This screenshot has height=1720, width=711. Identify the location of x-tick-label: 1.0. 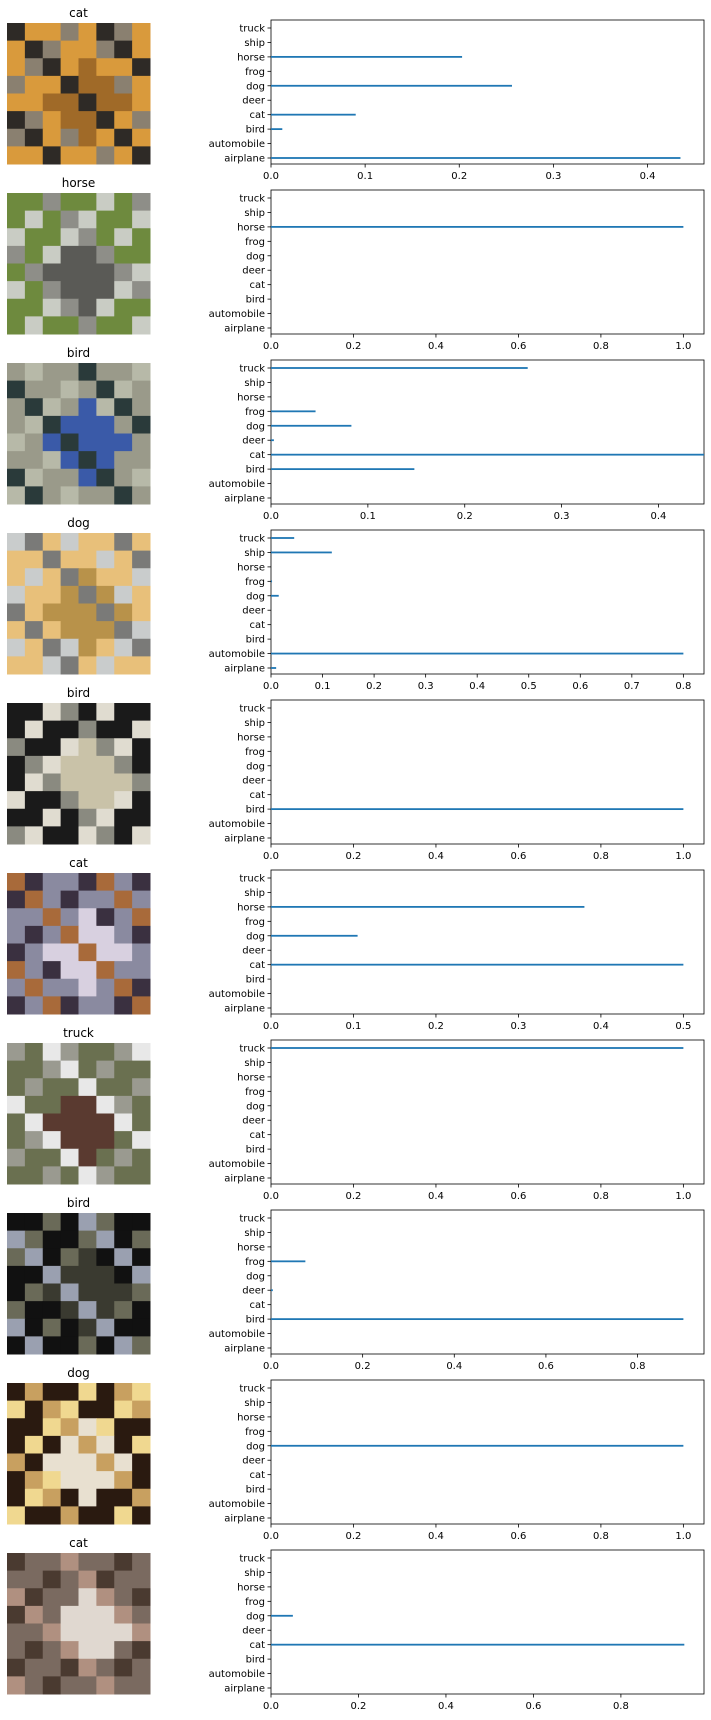
(683, 1536).